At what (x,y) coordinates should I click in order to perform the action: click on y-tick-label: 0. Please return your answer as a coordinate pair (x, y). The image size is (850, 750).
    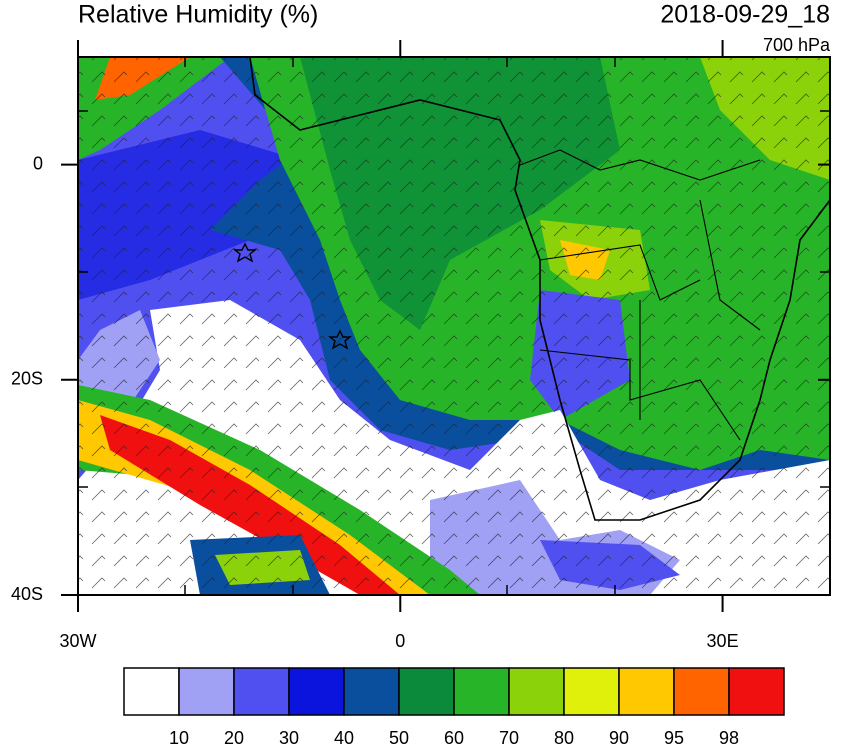
    Looking at the image, I should click on (38, 163).